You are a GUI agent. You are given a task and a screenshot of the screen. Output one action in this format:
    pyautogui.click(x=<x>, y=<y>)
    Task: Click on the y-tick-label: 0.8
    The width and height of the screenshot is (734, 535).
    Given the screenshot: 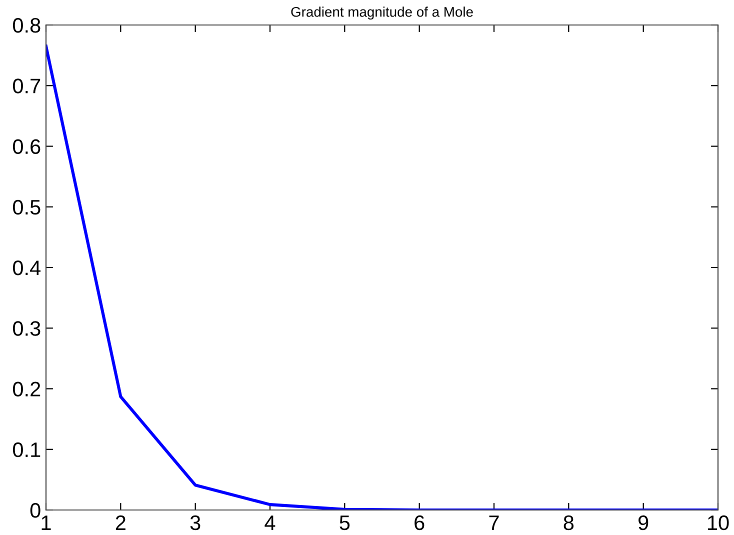 What is the action you would take?
    pyautogui.click(x=26, y=25)
    